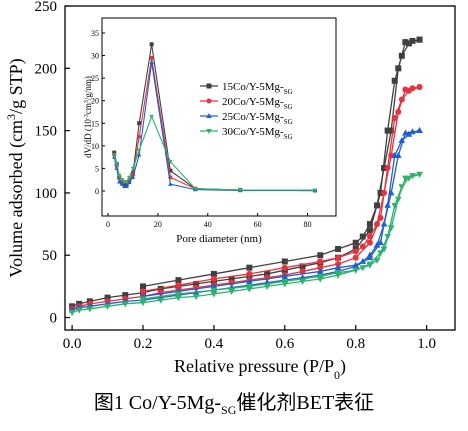 The image size is (468, 431). Describe the element at coordinates (308, 224) in the screenshot. I see `inset-x-tick-label: 80` at that location.